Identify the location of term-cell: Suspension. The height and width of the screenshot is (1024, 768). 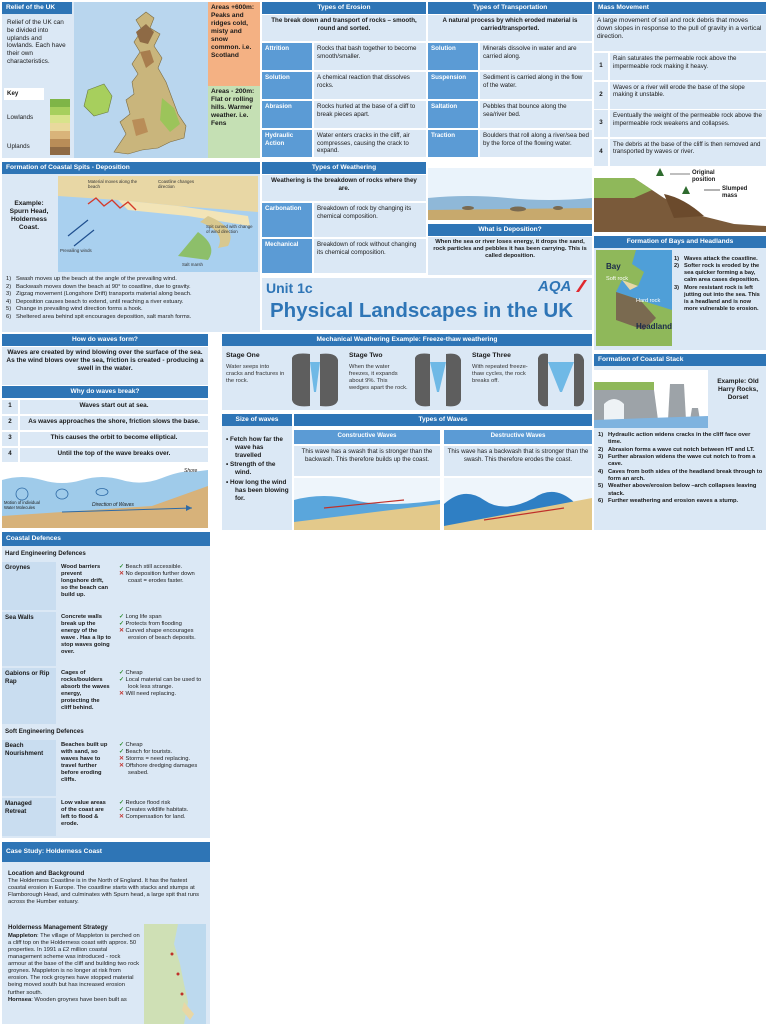
(453, 85).